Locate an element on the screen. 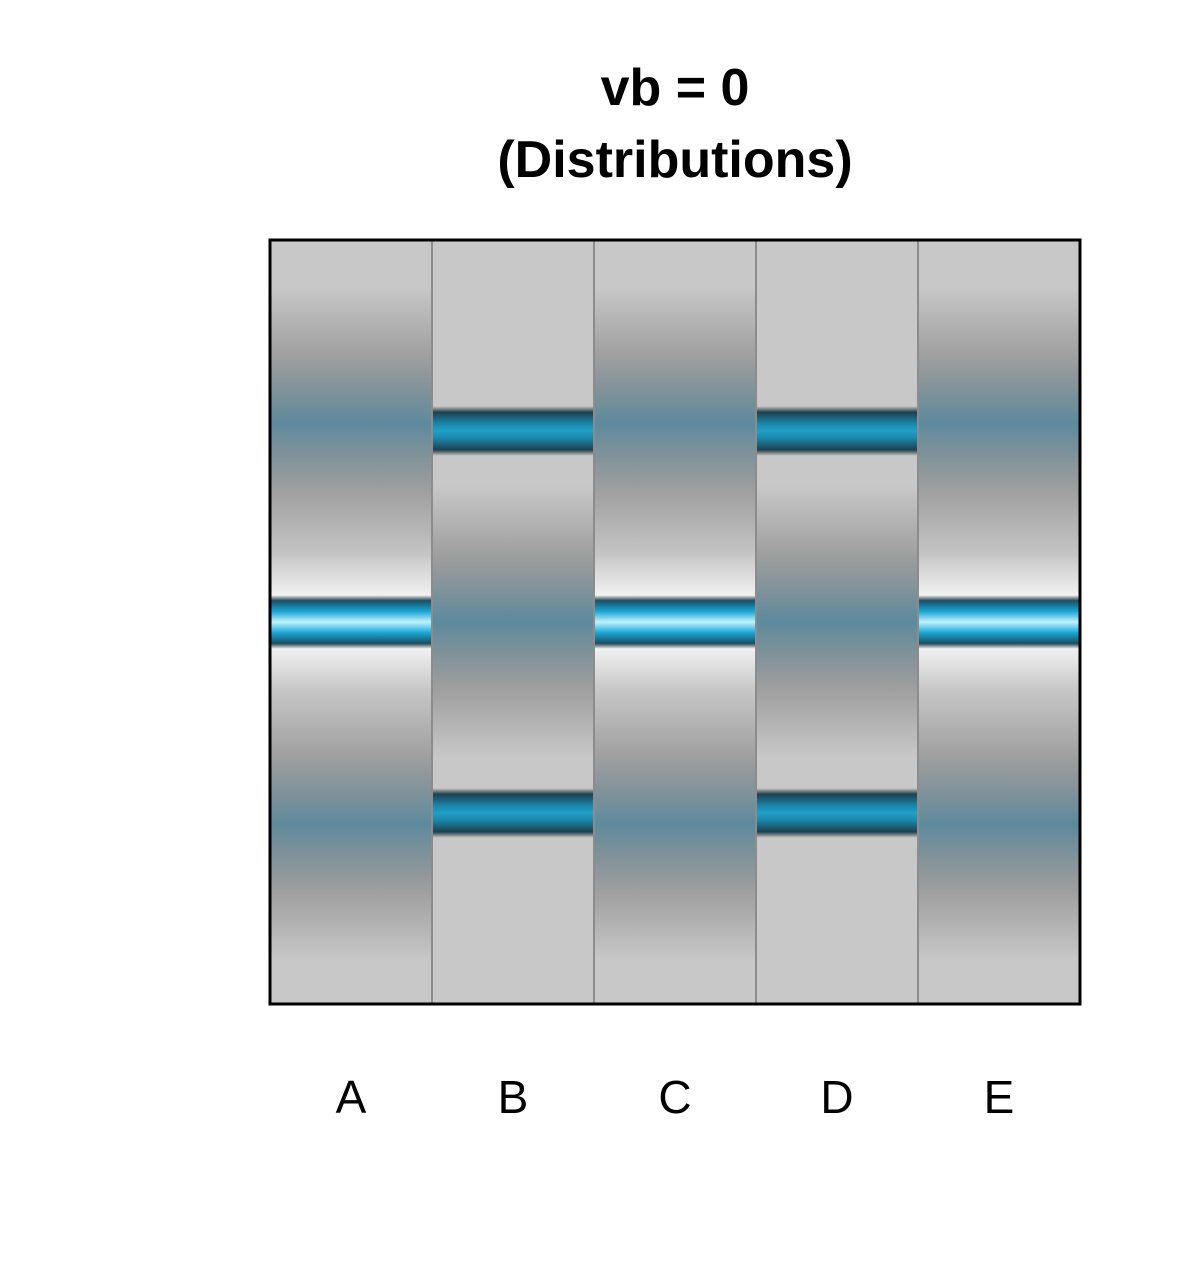  column-D is located at coordinates (837, 622).